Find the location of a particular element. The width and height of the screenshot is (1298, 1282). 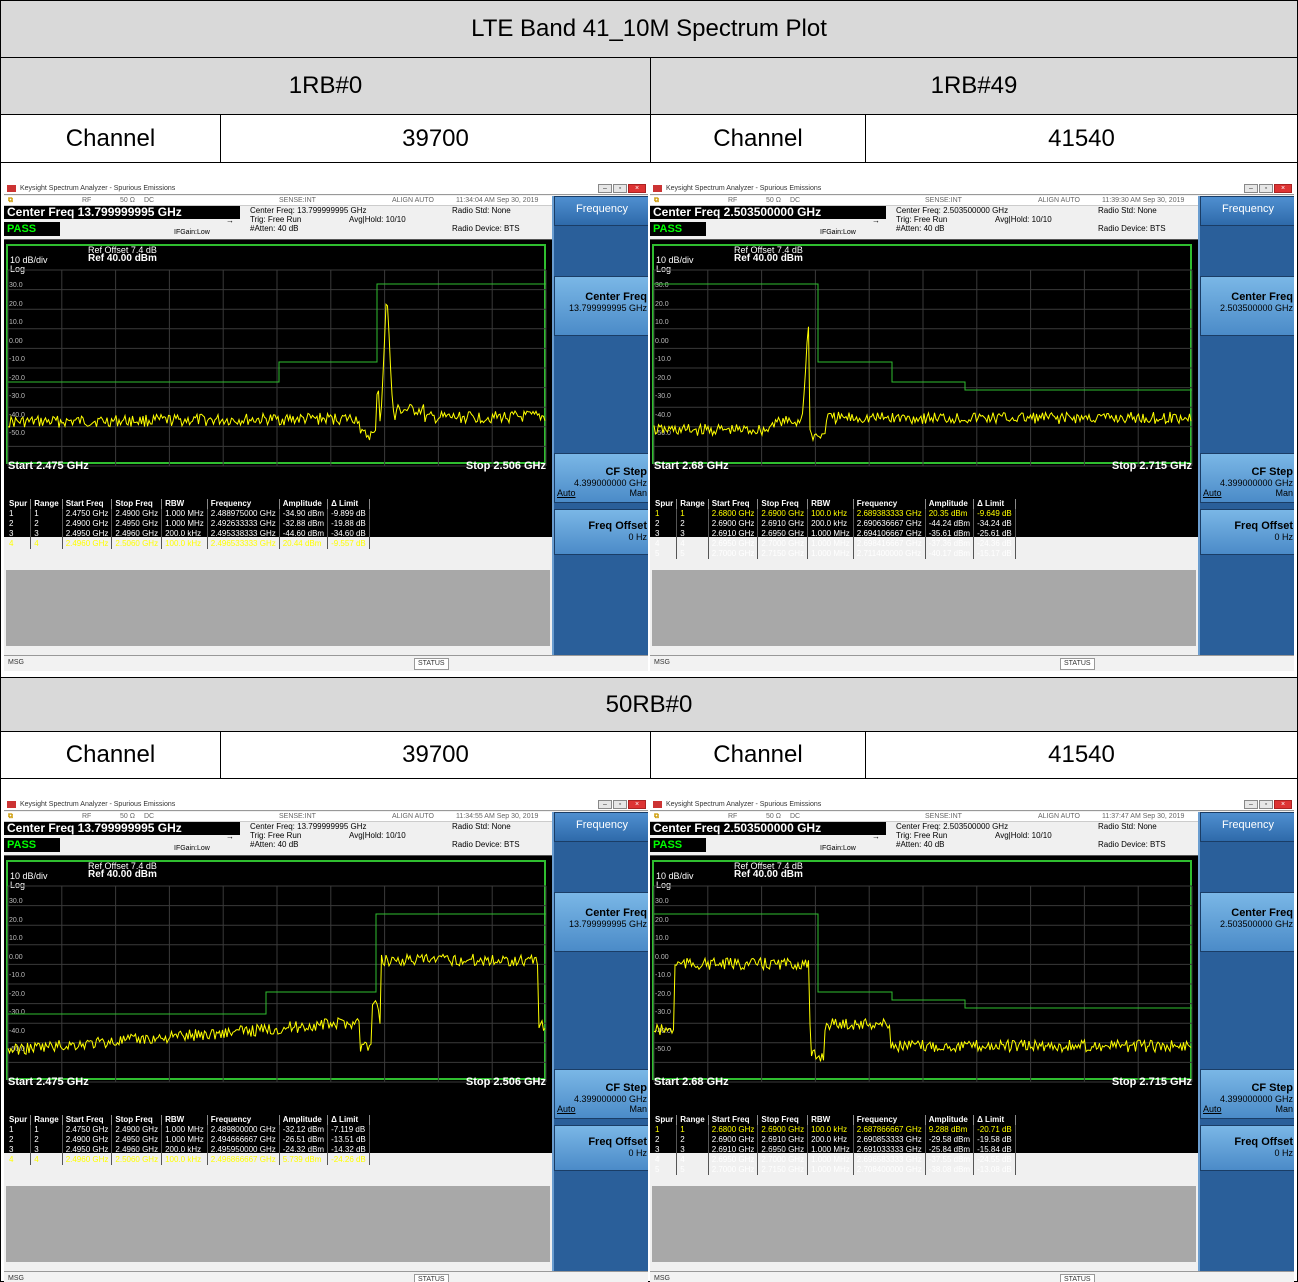

table-cell: 2.6910 GHz is located at coordinates (733, 534).